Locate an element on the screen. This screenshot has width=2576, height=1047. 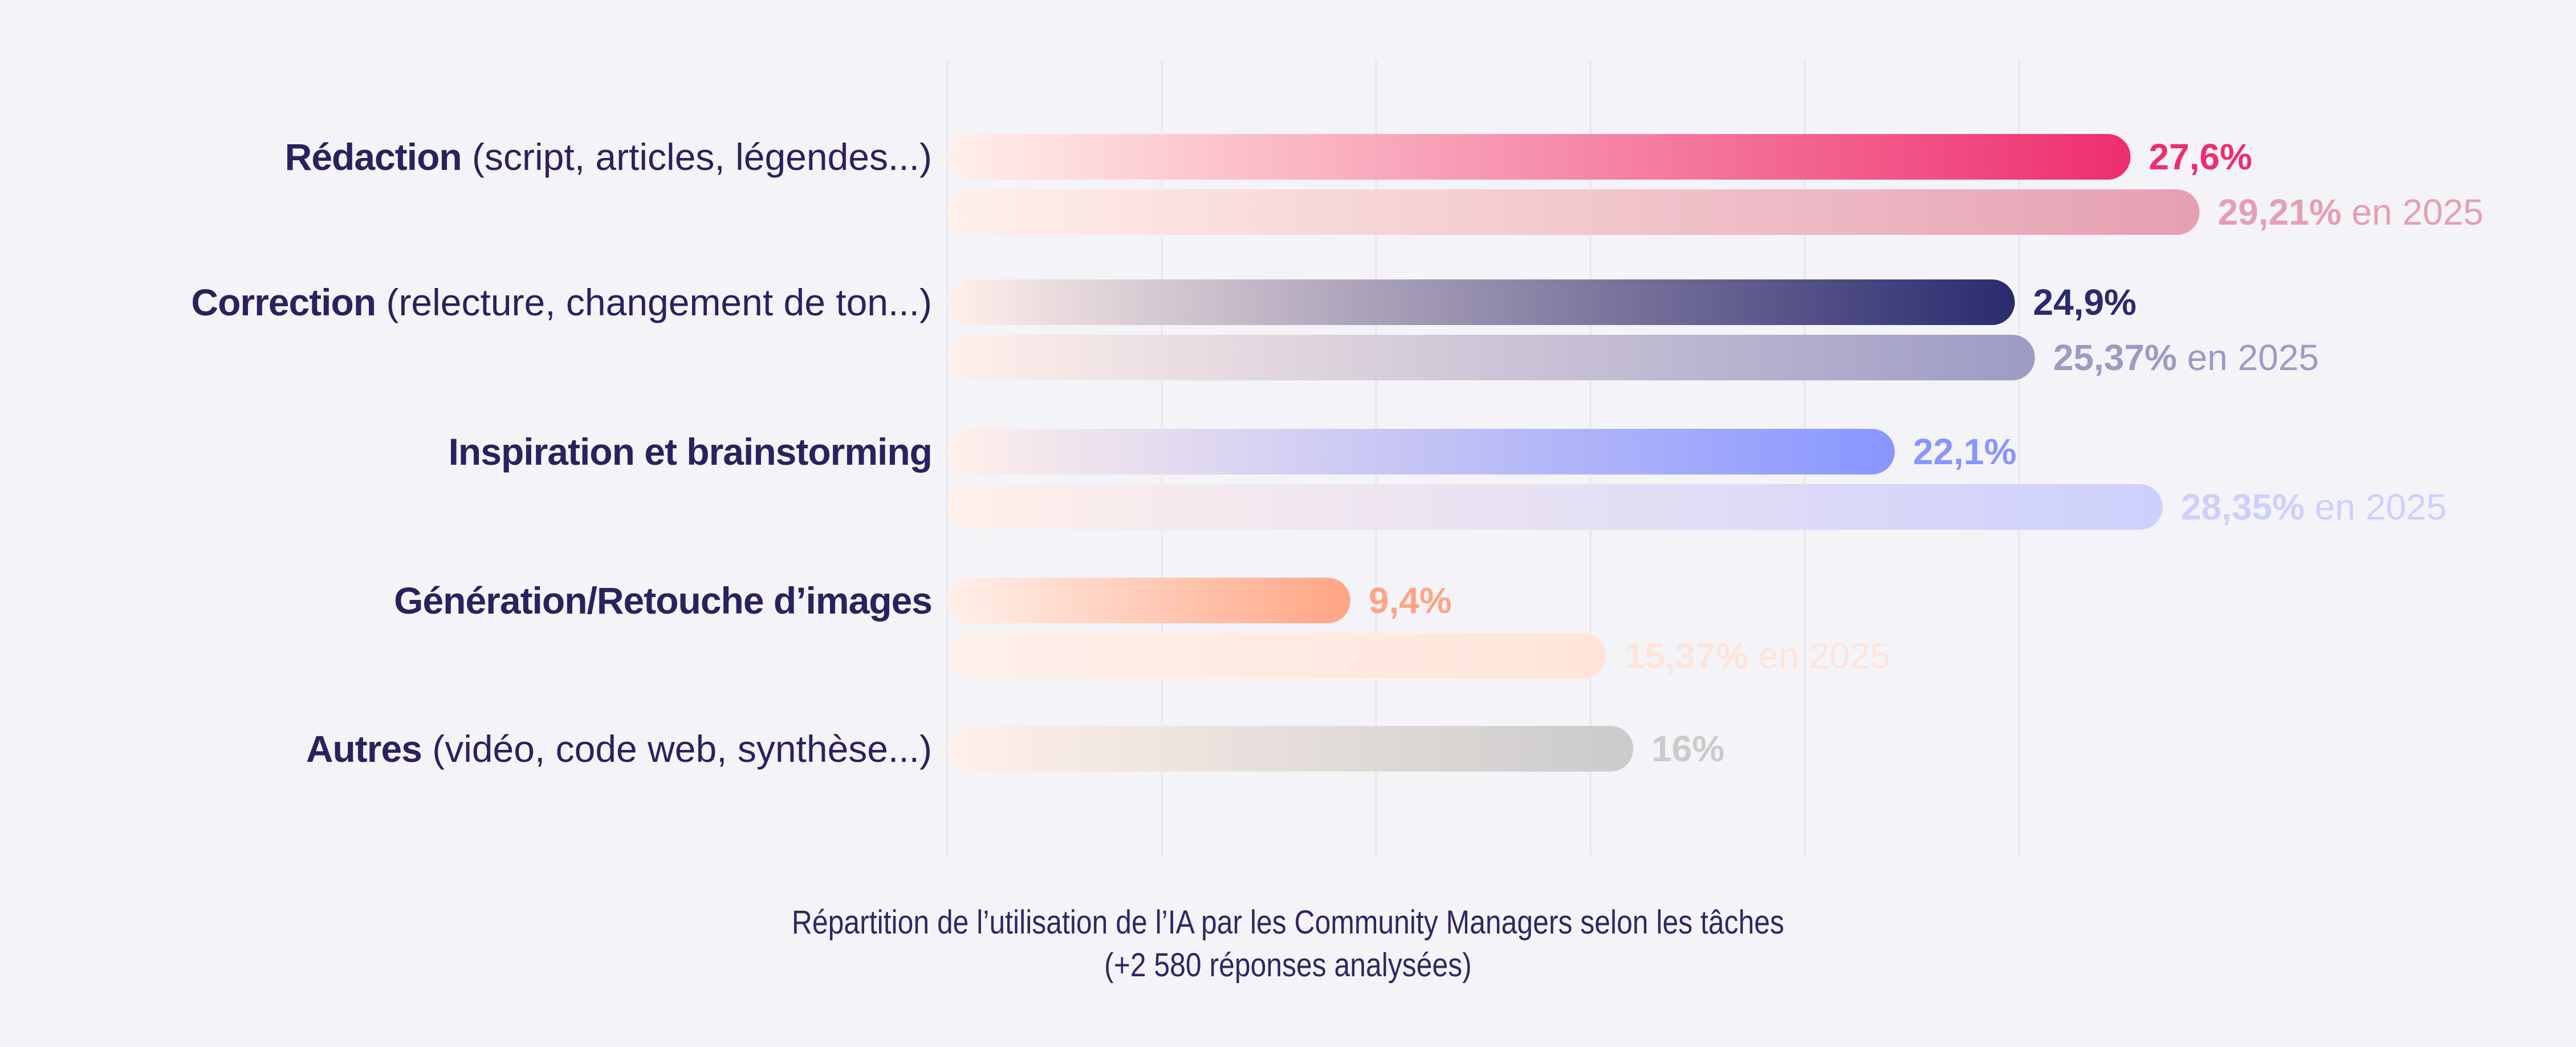
value-label-2: 22,1% is located at coordinates (1964, 451).